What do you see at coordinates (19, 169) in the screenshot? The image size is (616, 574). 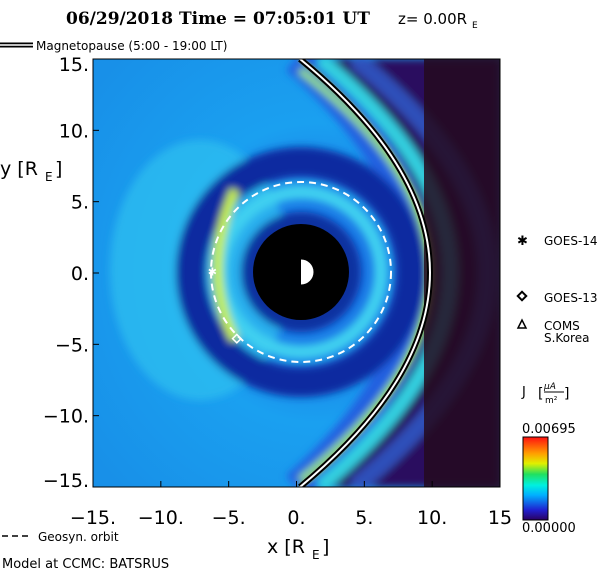 I see `y-axis-label: y [R` at bounding box center [19, 169].